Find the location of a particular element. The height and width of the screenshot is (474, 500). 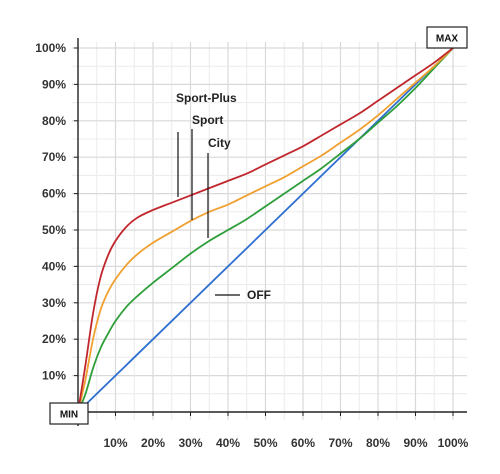

max-box is located at coordinates (447, 37).